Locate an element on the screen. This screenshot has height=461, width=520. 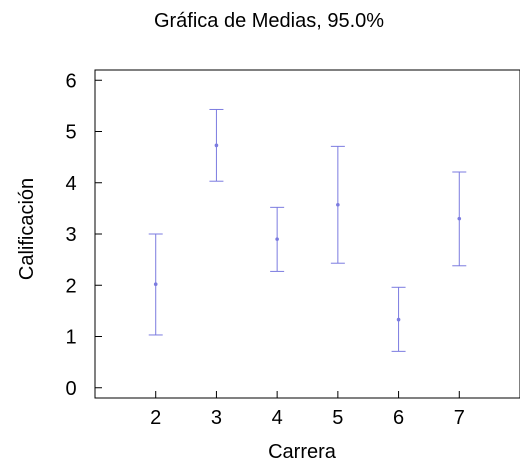
x-tick-label: 5 is located at coordinates (337, 418).